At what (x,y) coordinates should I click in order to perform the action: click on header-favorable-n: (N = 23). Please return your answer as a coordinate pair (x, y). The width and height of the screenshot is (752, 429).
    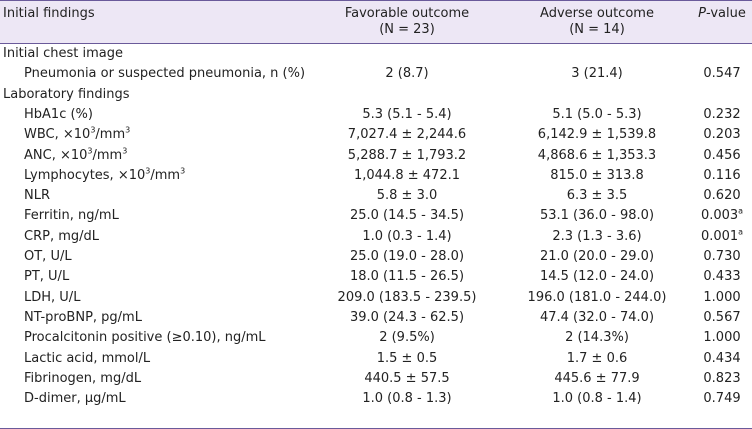
    Looking at the image, I should click on (407, 29).